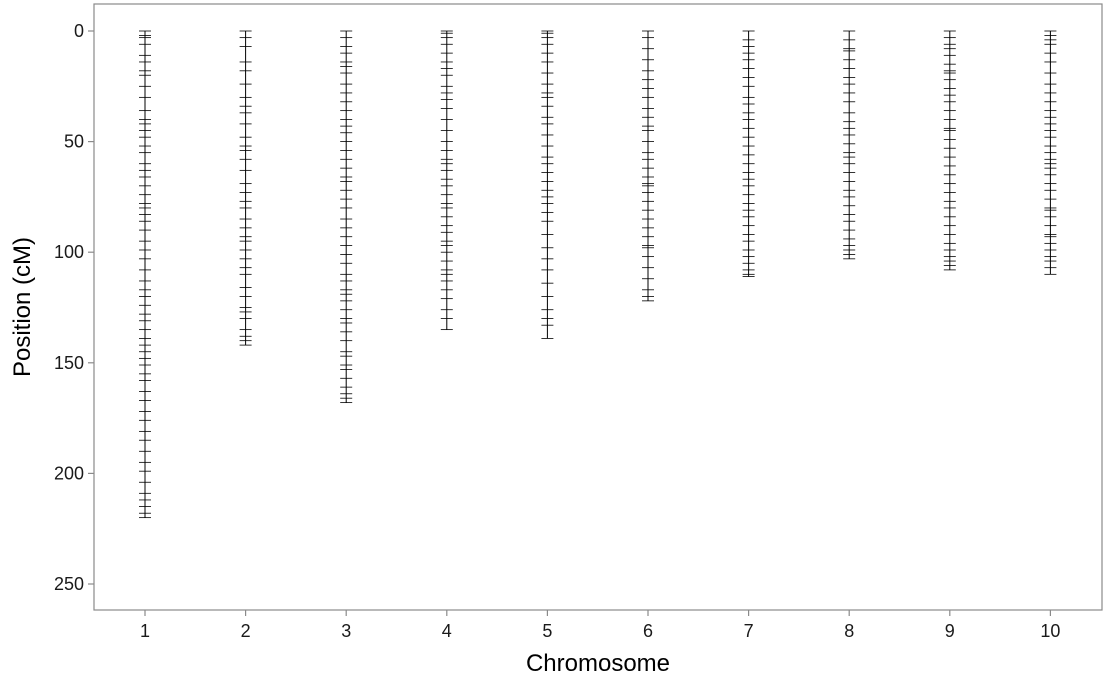 This screenshot has height=688, width=1104. What do you see at coordinates (1050, 631) in the screenshot?
I see `x-tick-label: 10` at bounding box center [1050, 631].